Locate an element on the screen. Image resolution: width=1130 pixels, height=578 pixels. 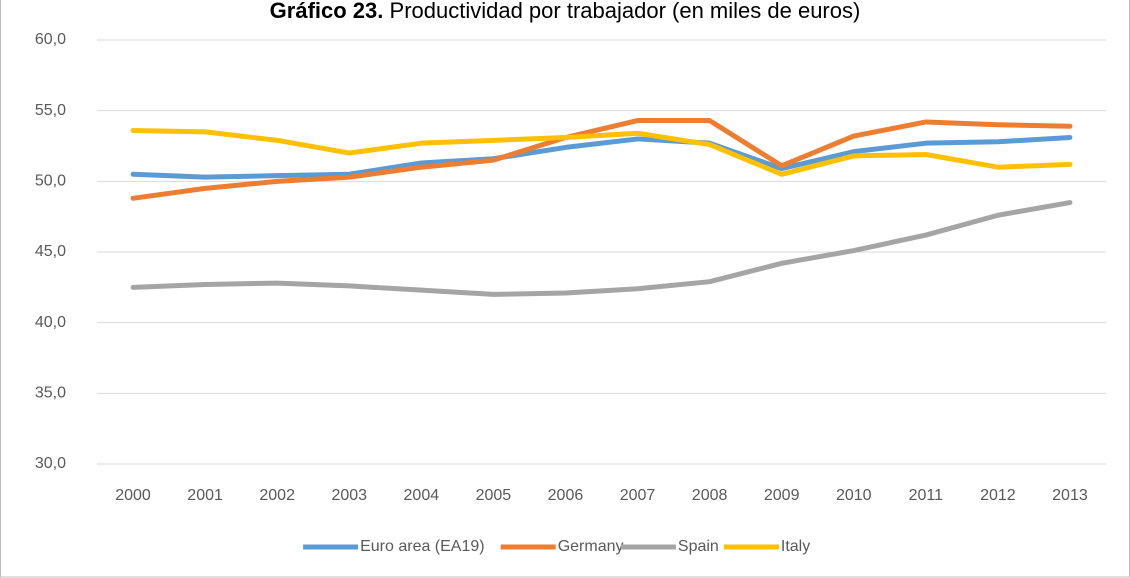
x-tick-label: 2009 is located at coordinates (782, 495).